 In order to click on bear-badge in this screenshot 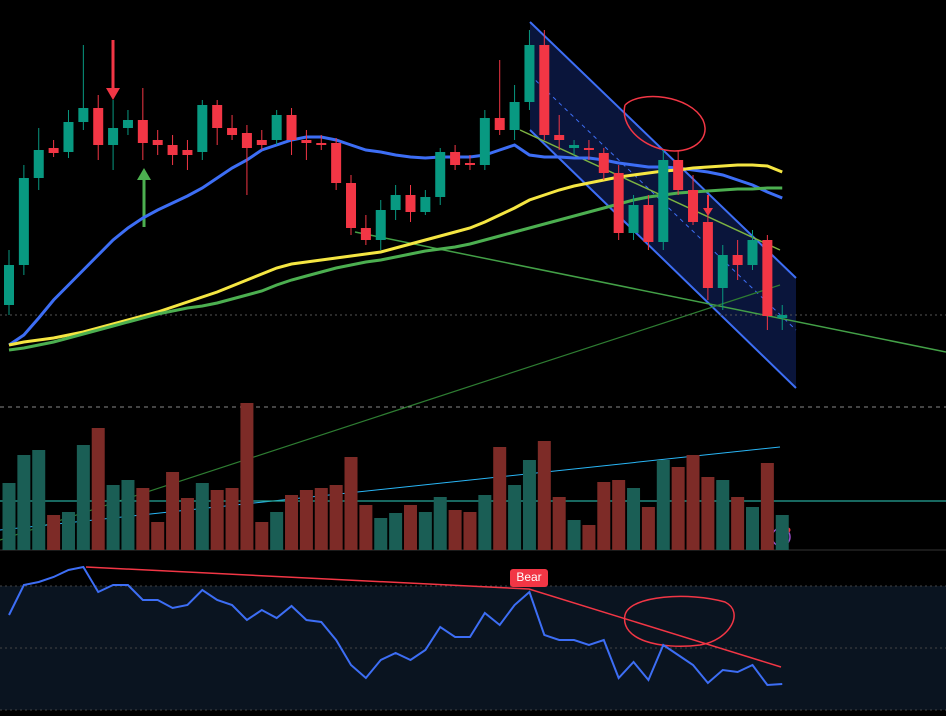, I will do `click(529, 578)`.